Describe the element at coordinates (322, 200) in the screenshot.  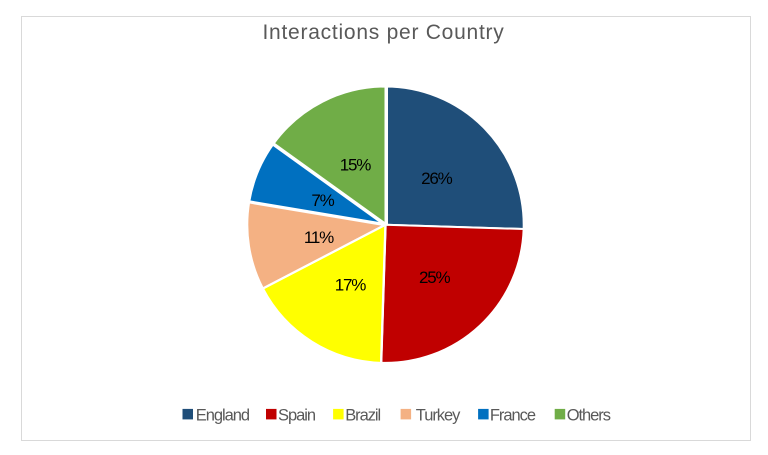
I see `svg-text: 7%` at that location.